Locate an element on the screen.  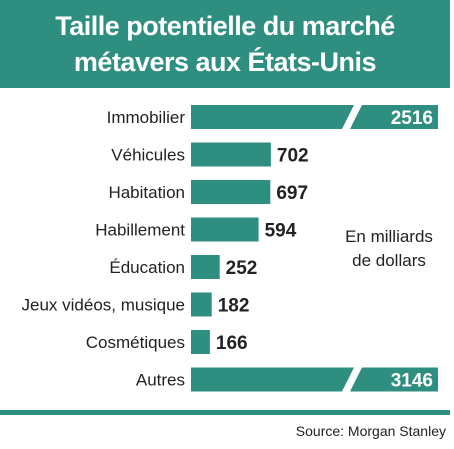
value-label-cosmetiques: 166 is located at coordinates (232, 343).